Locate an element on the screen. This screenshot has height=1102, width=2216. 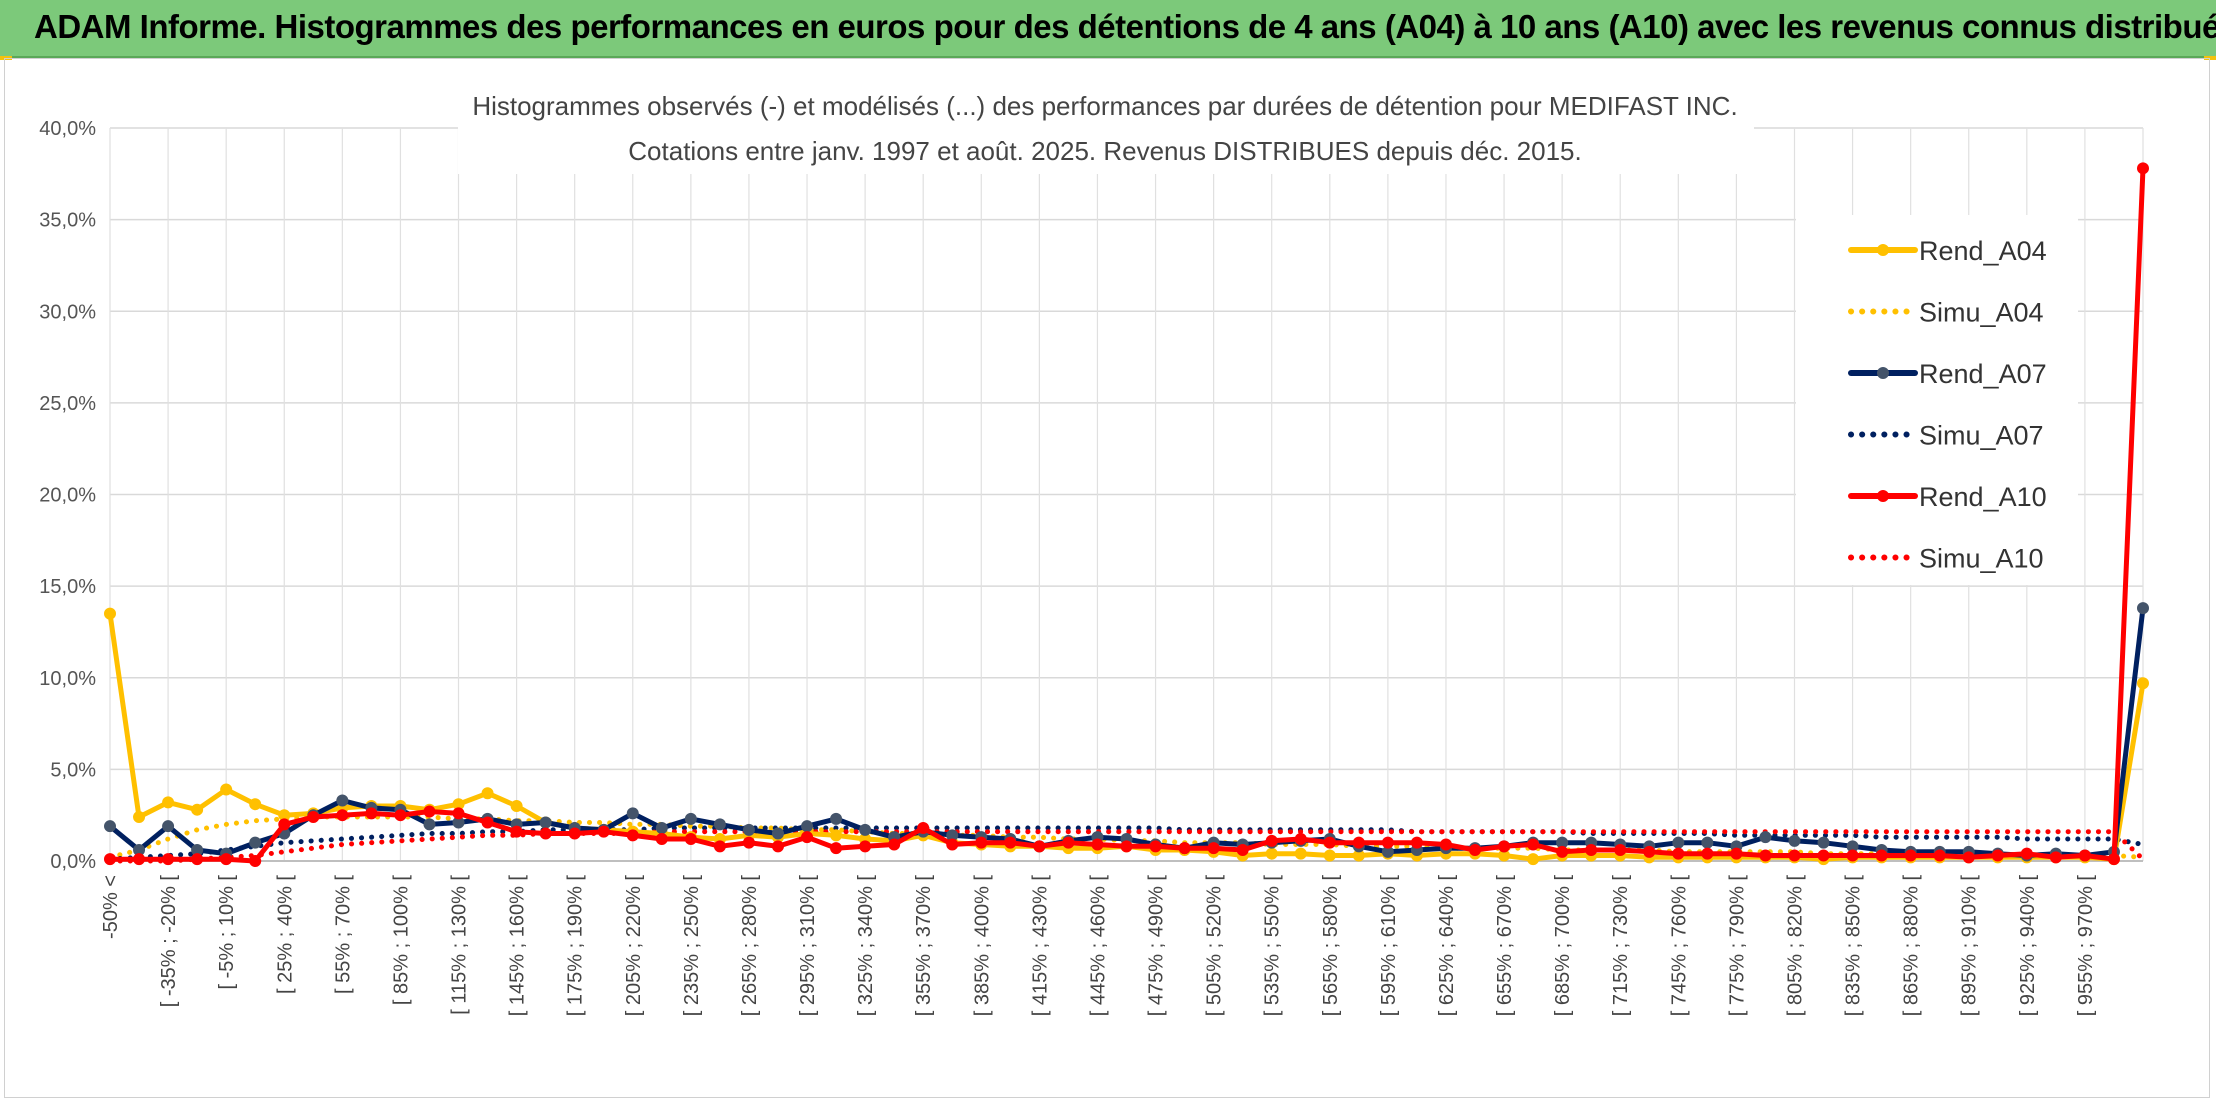
x-tick-label: [ 25% ; 40% [ is located at coordinates (285, 934).